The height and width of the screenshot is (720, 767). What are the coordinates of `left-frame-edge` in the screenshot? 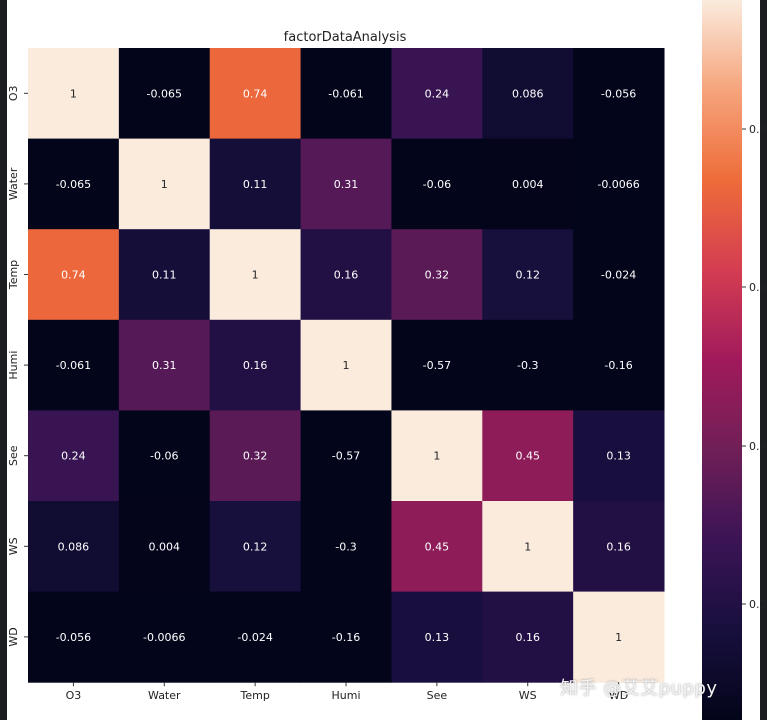 It's located at (3, 360).